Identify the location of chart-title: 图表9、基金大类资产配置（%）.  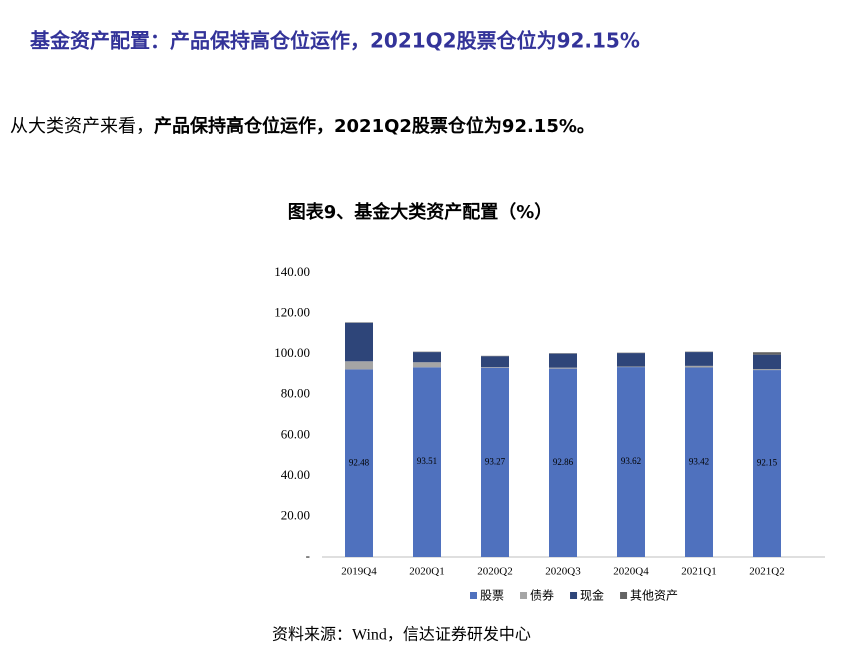
(420, 212).